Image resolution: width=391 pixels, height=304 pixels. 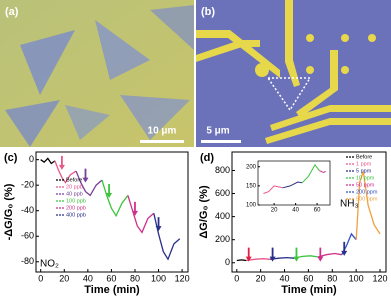 What do you see at coordinates (222, 170) in the screenshot?
I see `y-tick-label: 800` at bounding box center [222, 170].